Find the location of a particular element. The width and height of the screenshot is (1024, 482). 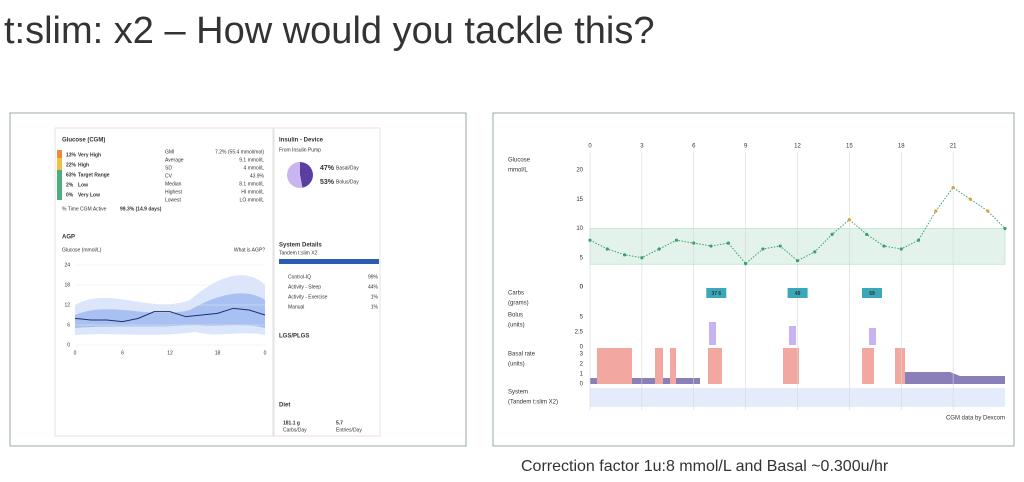

footer: CGM data by Dexcom is located at coordinates (975, 419).